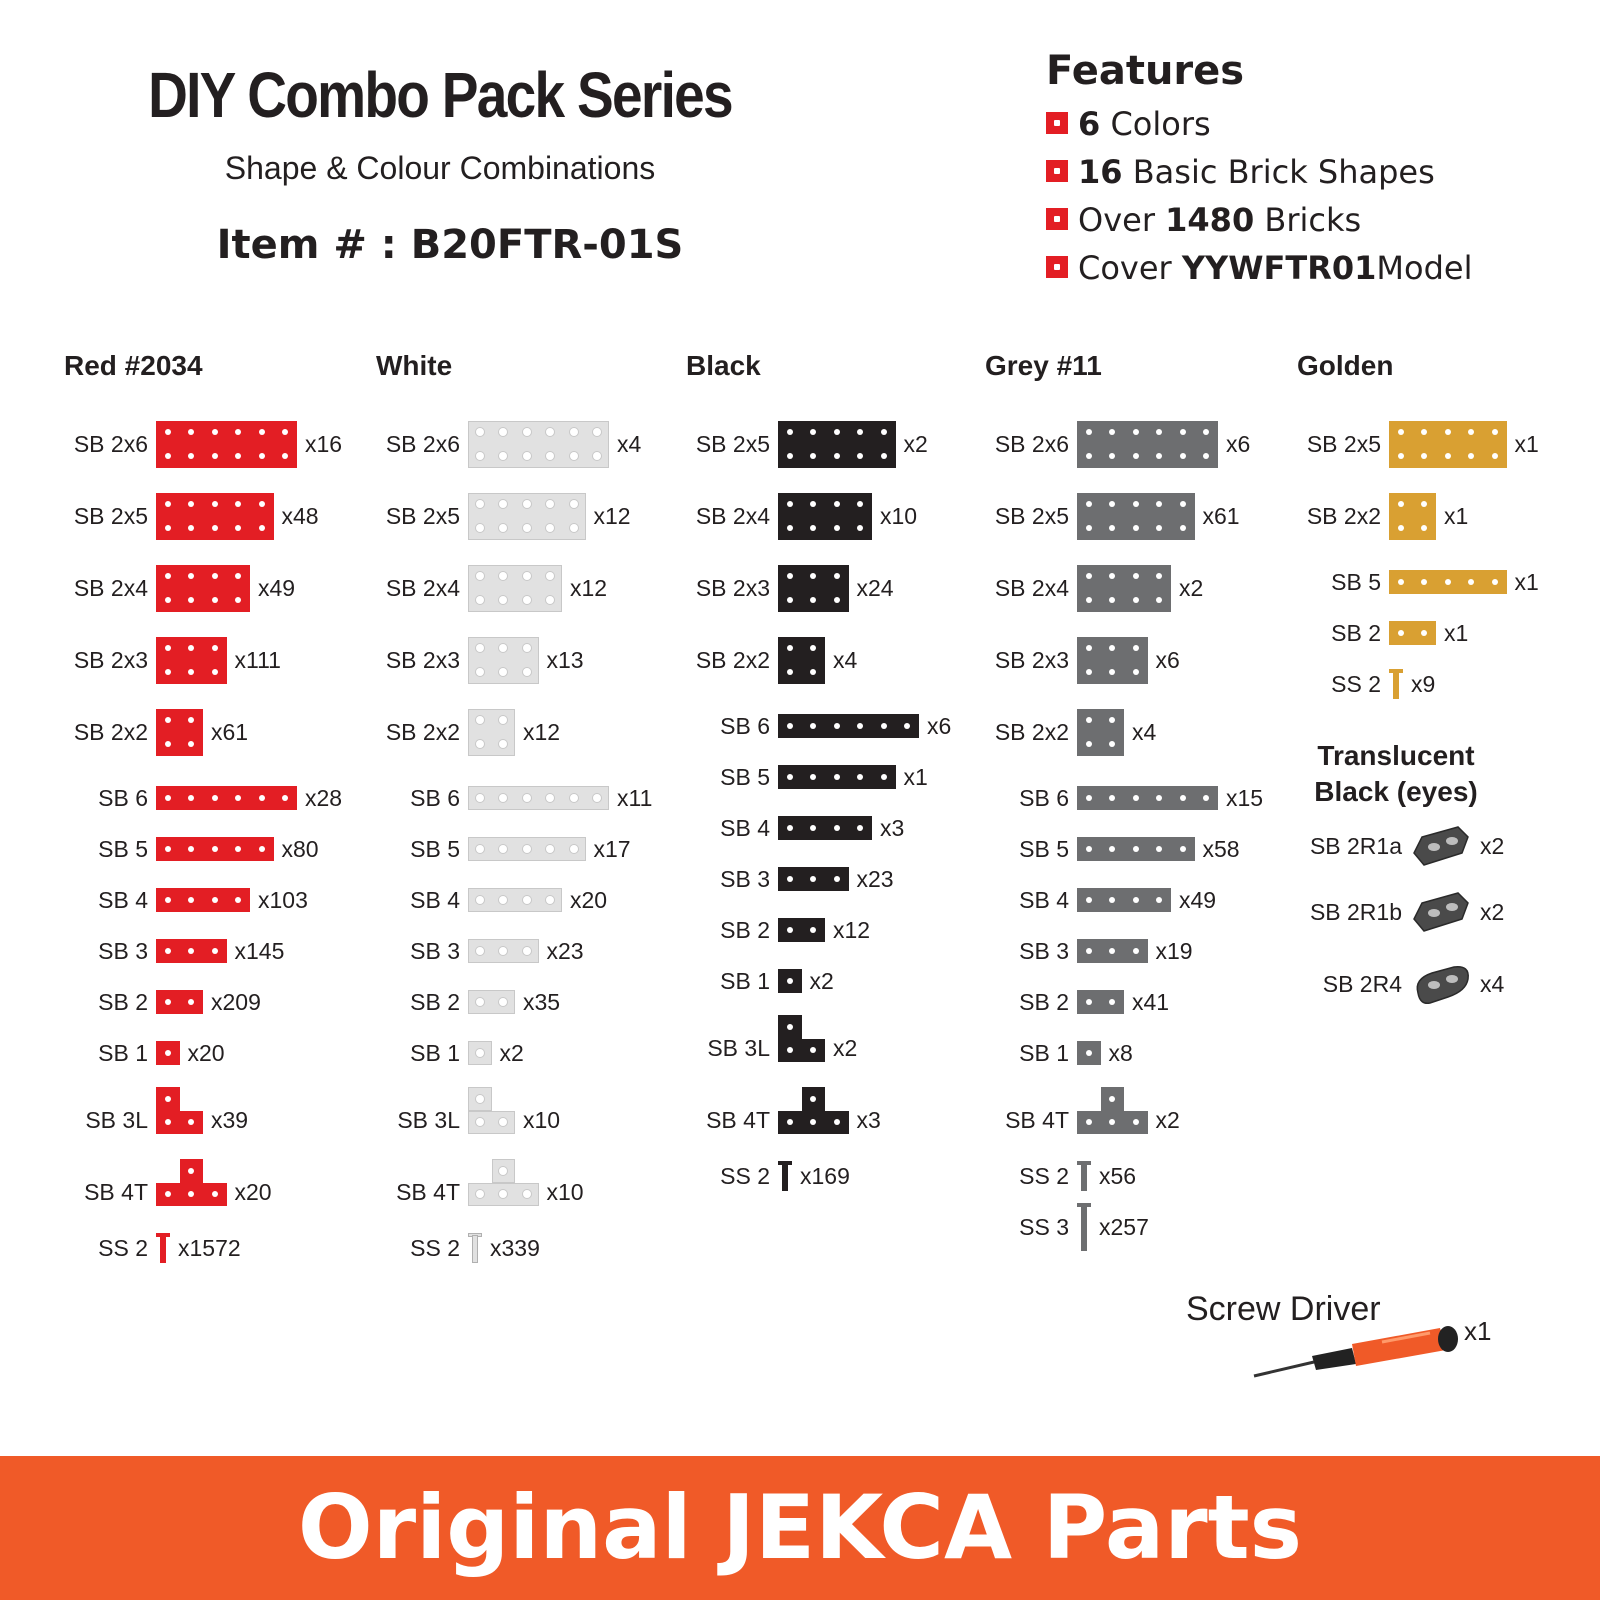 This screenshot has width=1600, height=1600. Describe the element at coordinates (201, 444) in the screenshot. I see `part-row: SB 2x6 x16` at that location.